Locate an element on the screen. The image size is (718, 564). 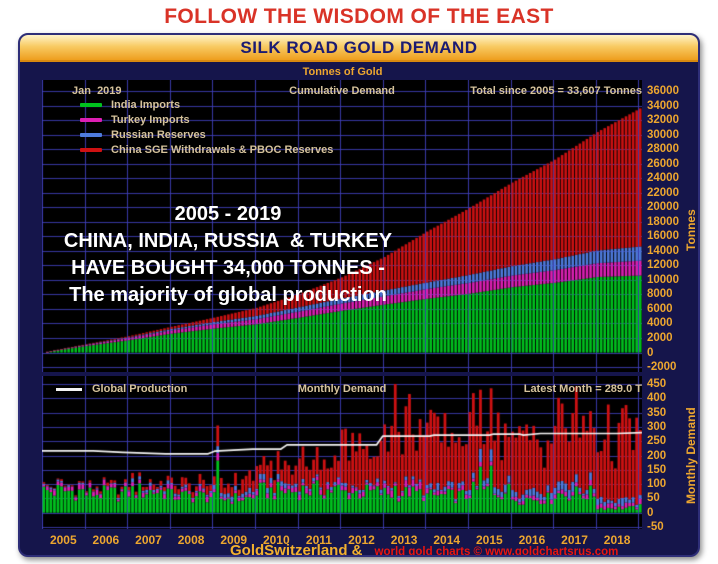
y-tick-label: 2000 is located at coordinates (660, 338).